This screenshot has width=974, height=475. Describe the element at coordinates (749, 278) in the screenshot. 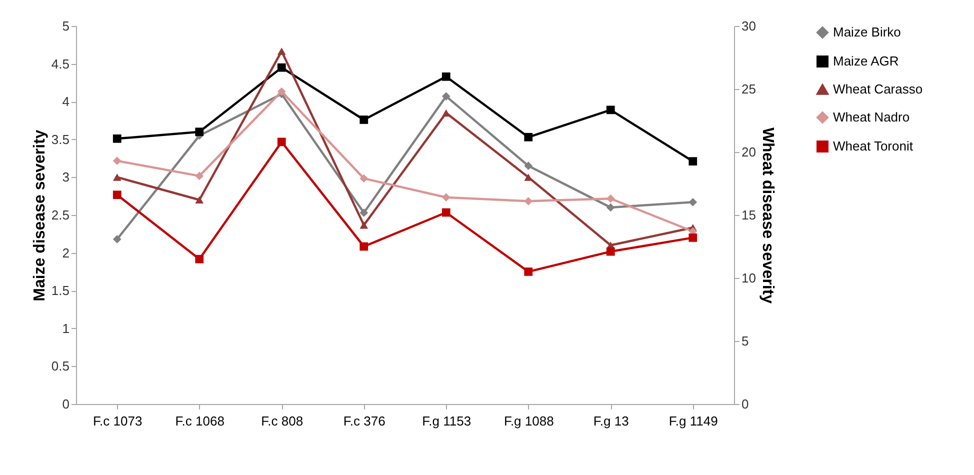

I see `y2-tick-label: 10` at that location.